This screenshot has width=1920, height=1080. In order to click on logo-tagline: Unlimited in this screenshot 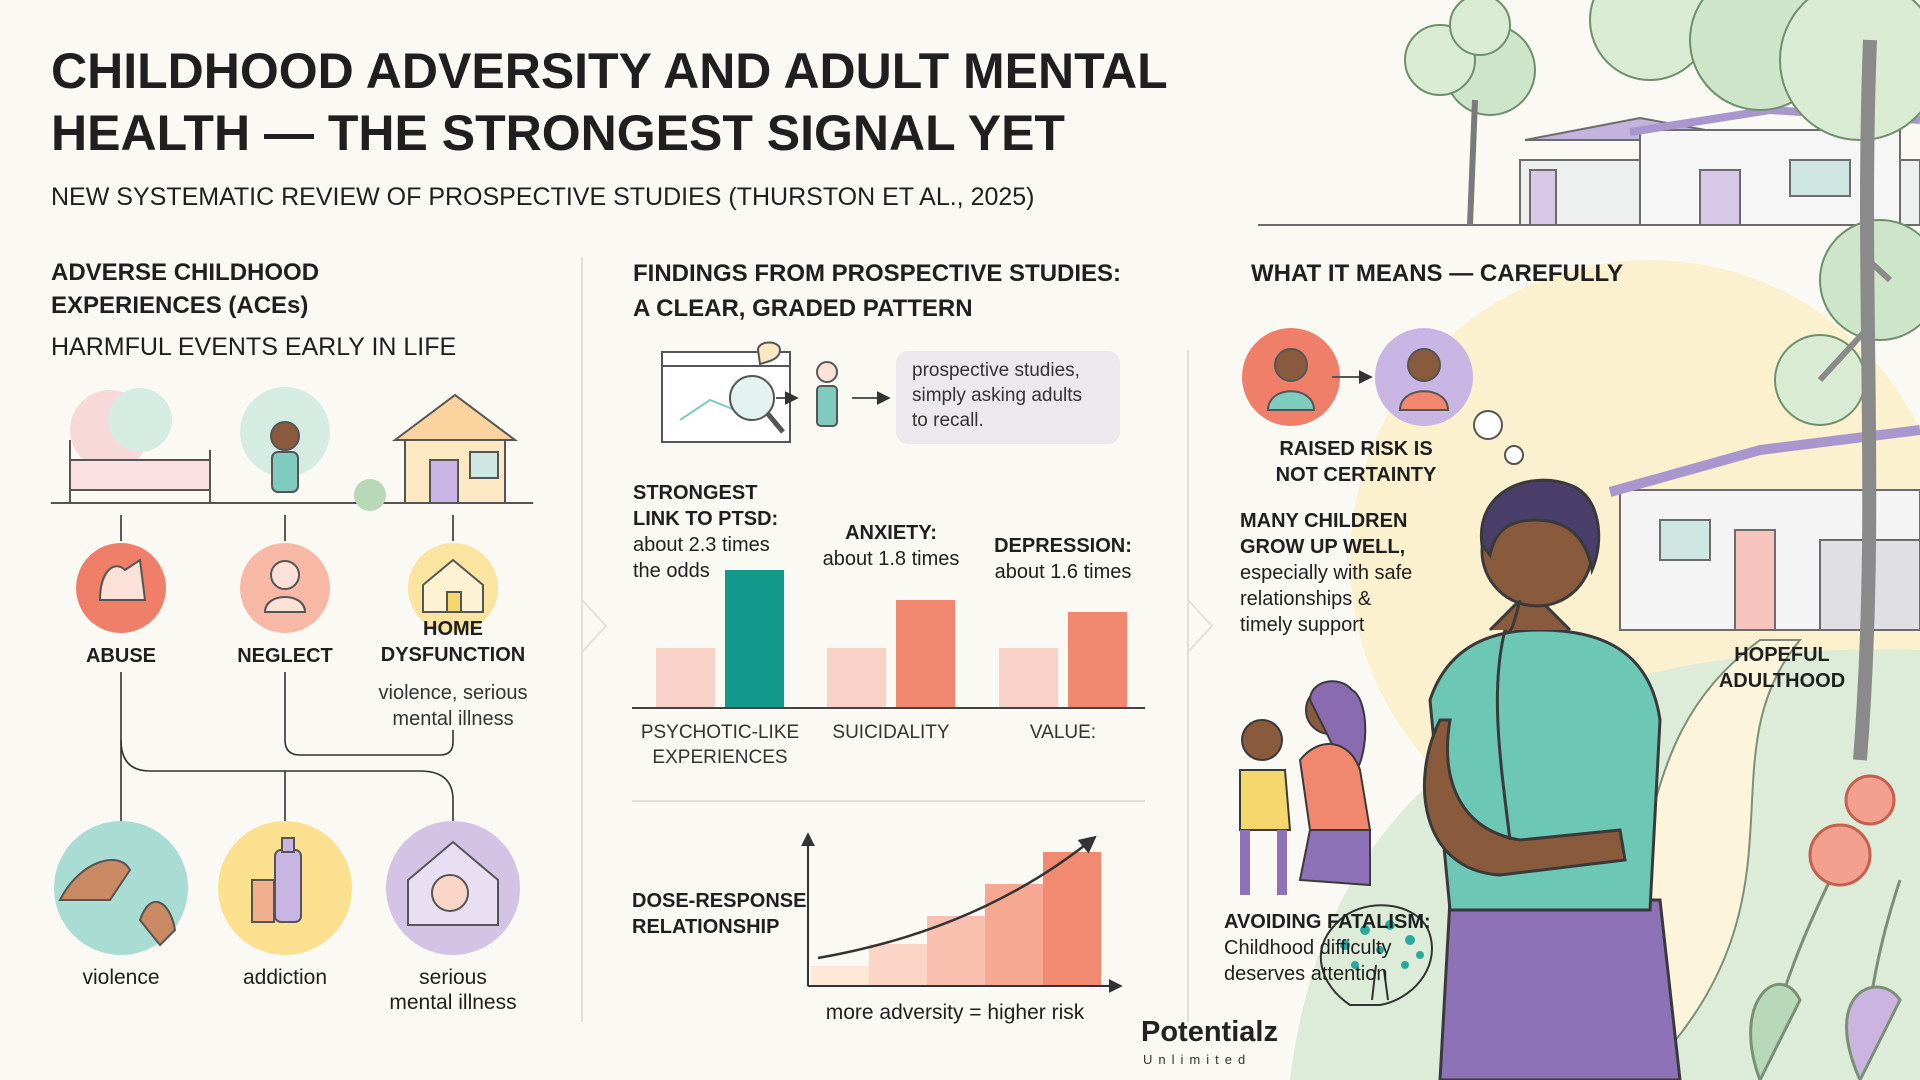, I will do `click(1197, 1059)`.